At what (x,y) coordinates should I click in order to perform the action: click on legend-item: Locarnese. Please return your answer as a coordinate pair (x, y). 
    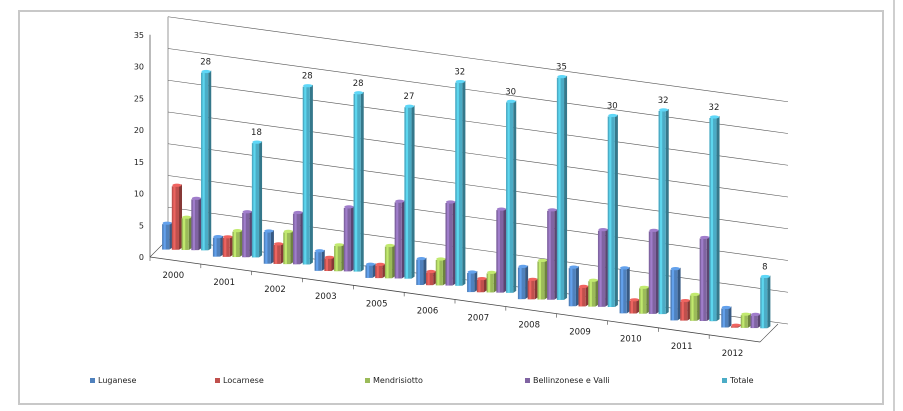
    Looking at the image, I should click on (239, 380).